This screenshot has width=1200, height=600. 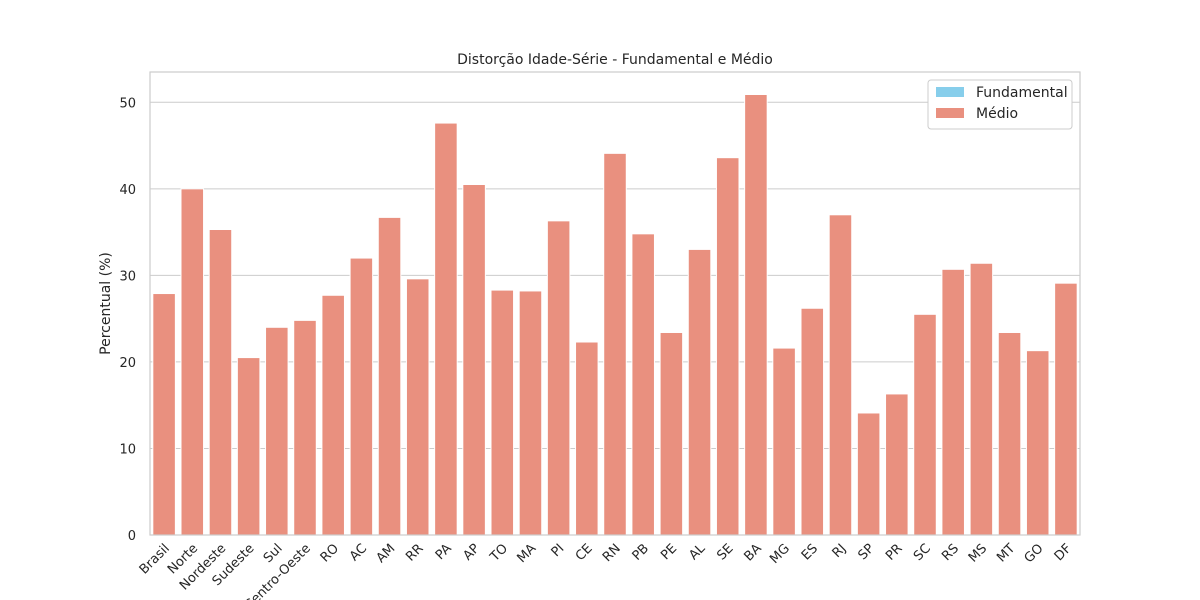 What do you see at coordinates (127, 449) in the screenshot?
I see `y-tick-label: 10` at bounding box center [127, 449].